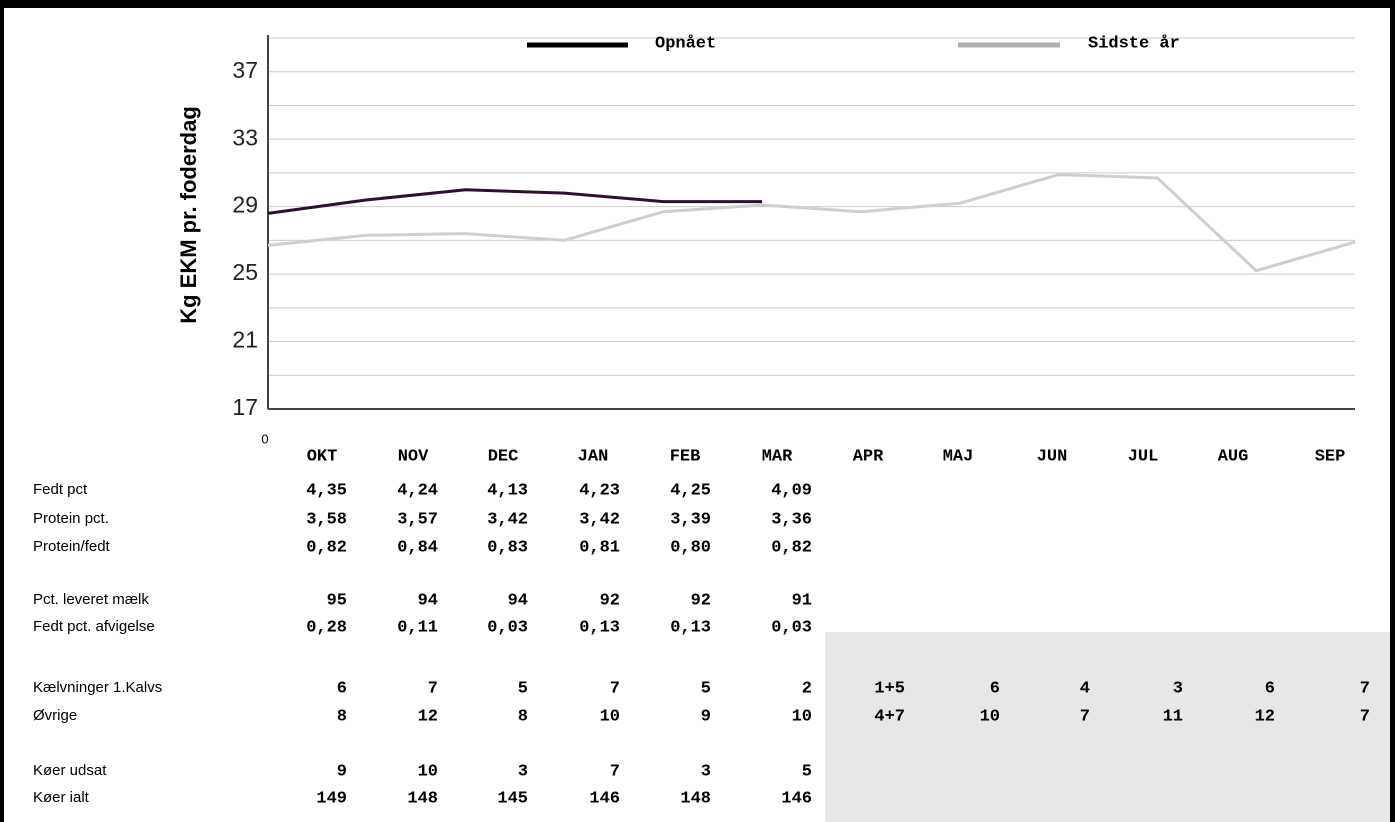 Image resolution: width=1395 pixels, height=822 pixels. What do you see at coordinates (1392, 411) in the screenshot?
I see `frame-right` at bounding box center [1392, 411].